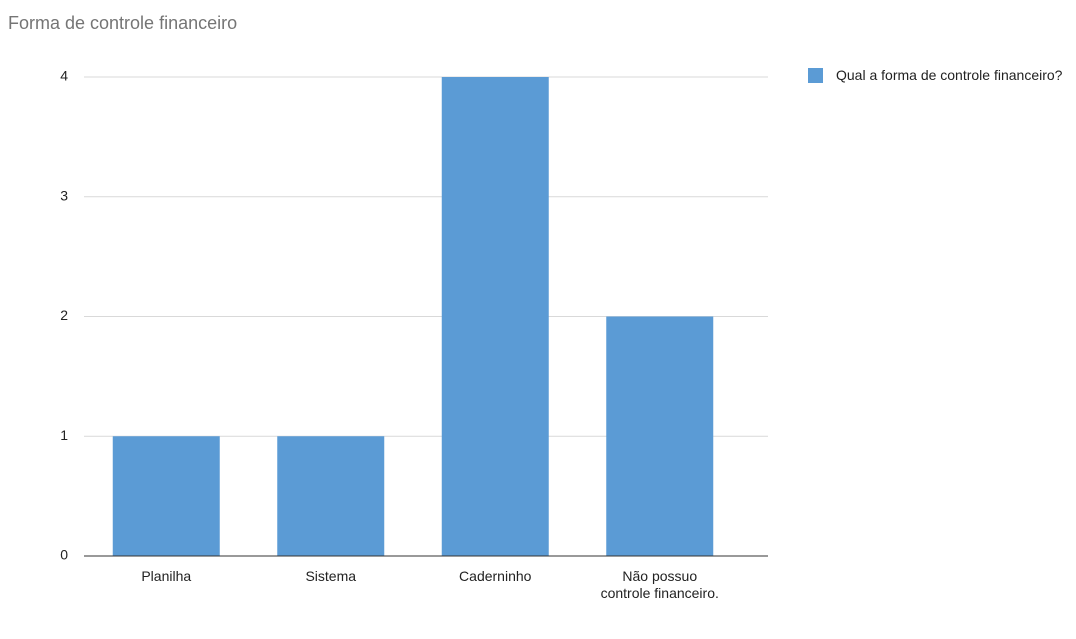 The width and height of the screenshot is (1076, 639). Describe the element at coordinates (122, 23) in the screenshot. I see `chart-title: Forma de controle financeiro` at that location.